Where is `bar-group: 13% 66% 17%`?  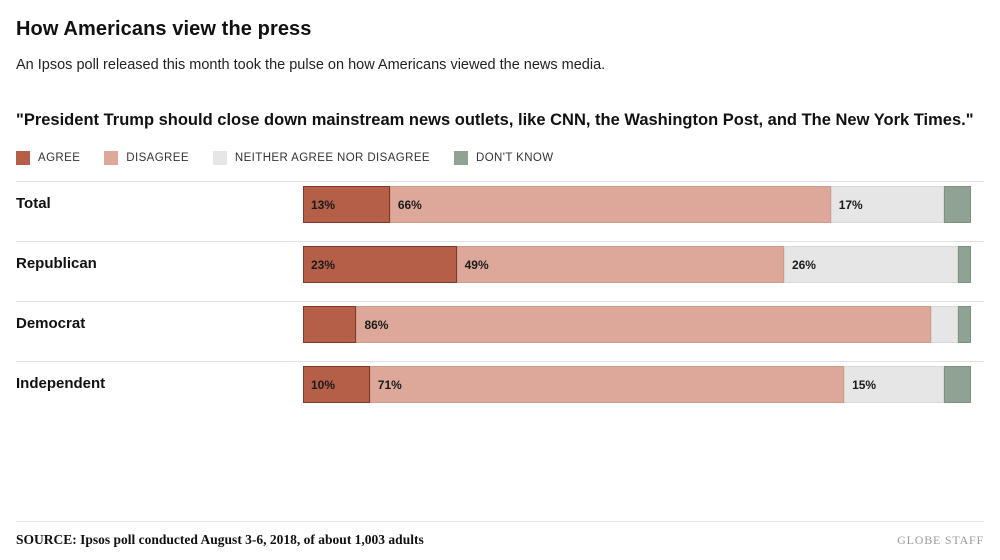
bar-group: 13% 66% 17% is located at coordinates (637, 205).